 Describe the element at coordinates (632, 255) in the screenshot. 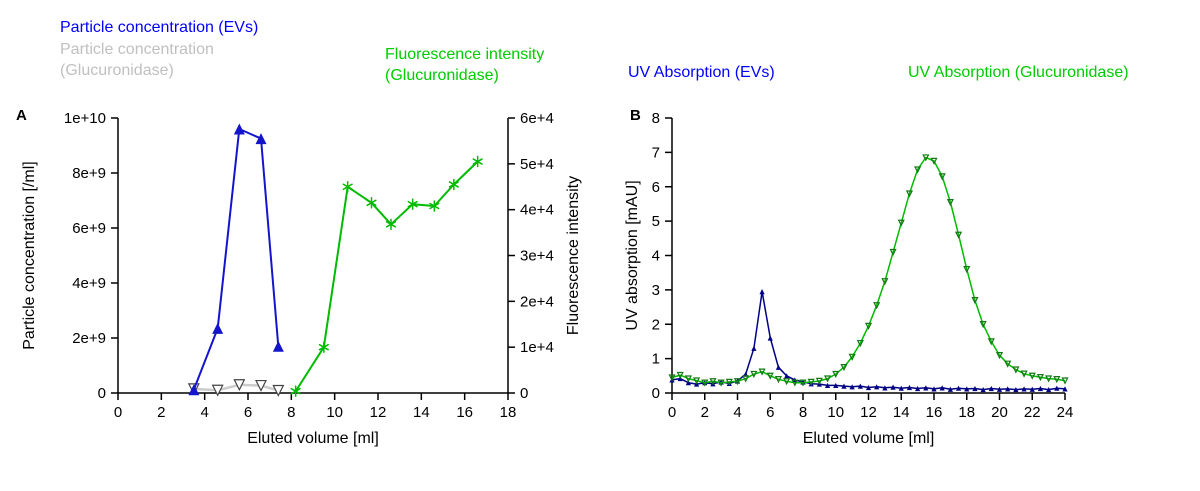

I see `y-axis-title: UV absorption [mAU]` at that location.